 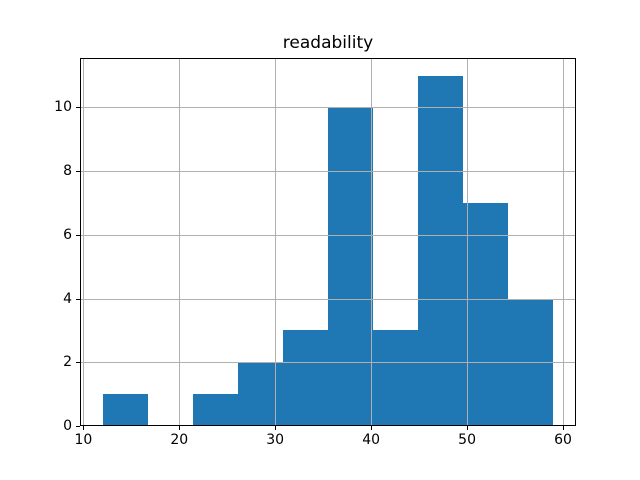 What do you see at coordinates (67, 362) in the screenshot?
I see `y-tick-label: 2` at bounding box center [67, 362].